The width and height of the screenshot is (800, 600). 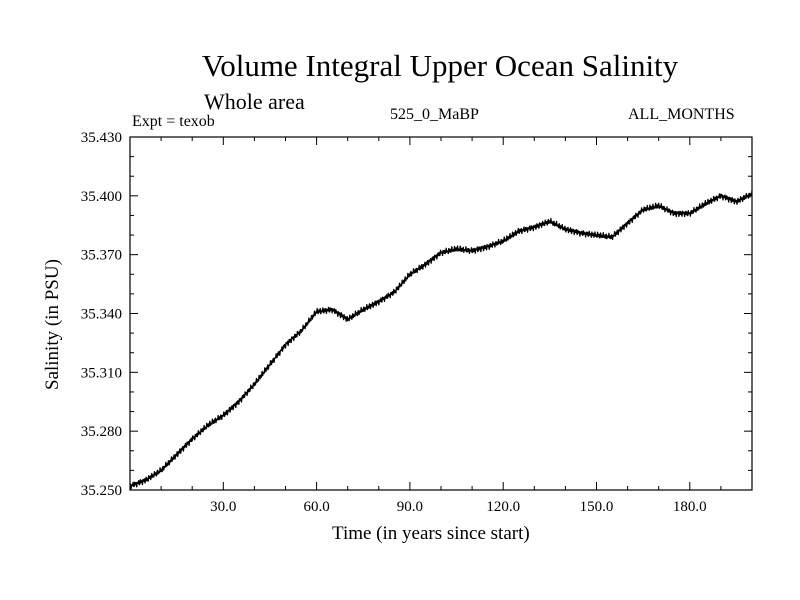 What do you see at coordinates (101, 138) in the screenshot?
I see `y-tick-label: 35.430` at bounding box center [101, 138].